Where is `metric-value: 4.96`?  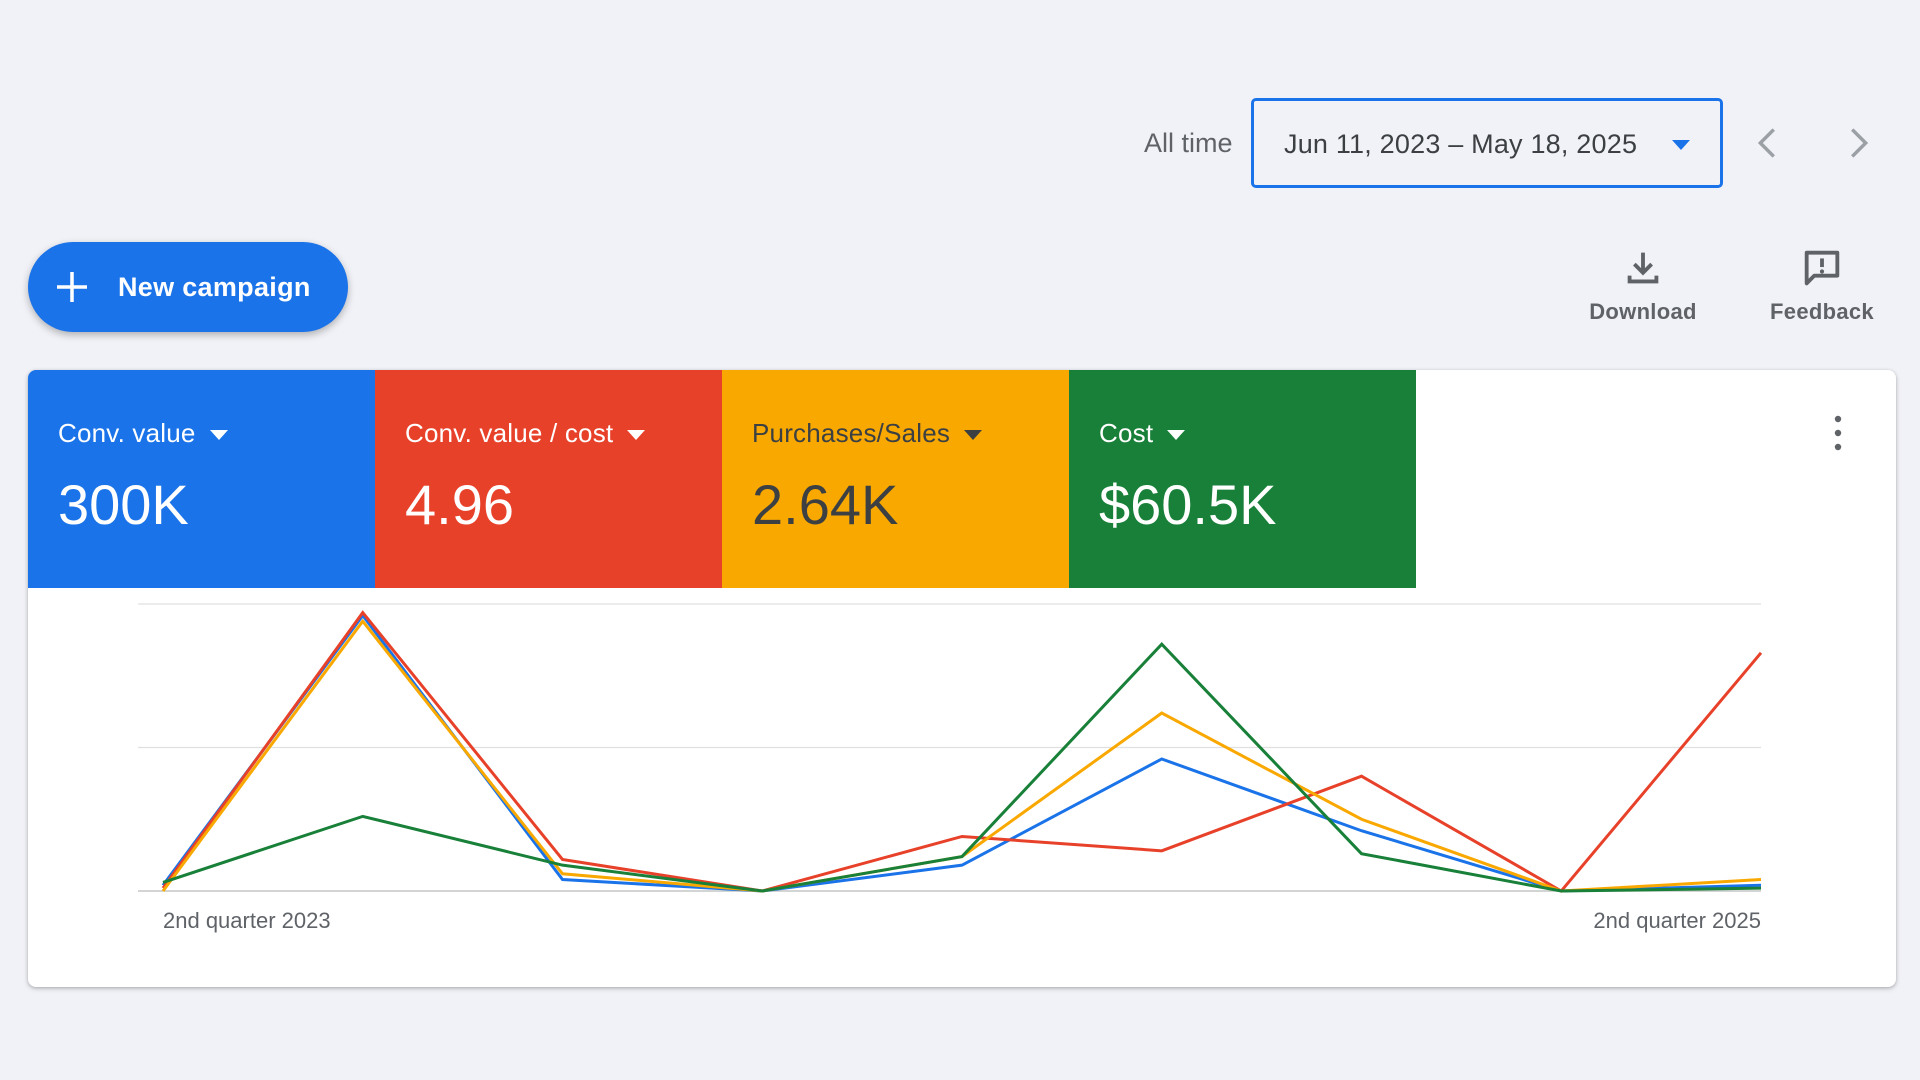 metric-value: 4.96 is located at coordinates (459, 504).